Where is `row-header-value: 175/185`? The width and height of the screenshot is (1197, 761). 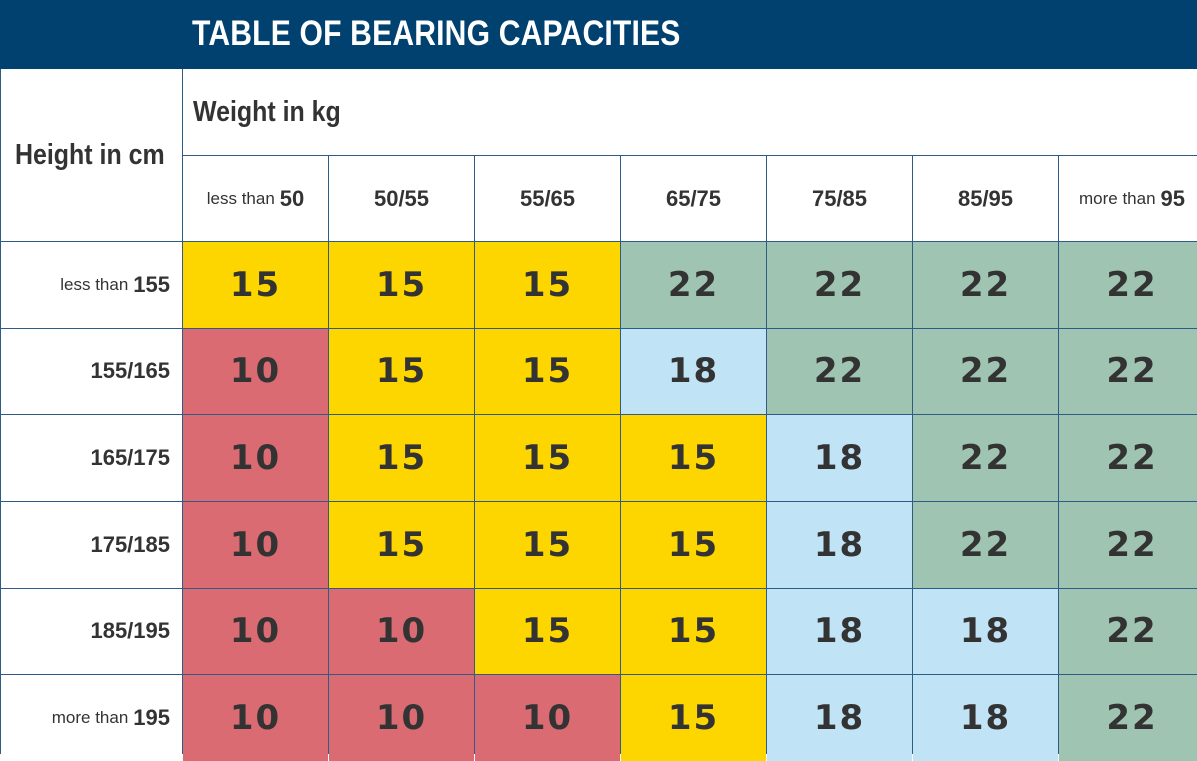
row-header-value: 175/185 is located at coordinates (130, 544).